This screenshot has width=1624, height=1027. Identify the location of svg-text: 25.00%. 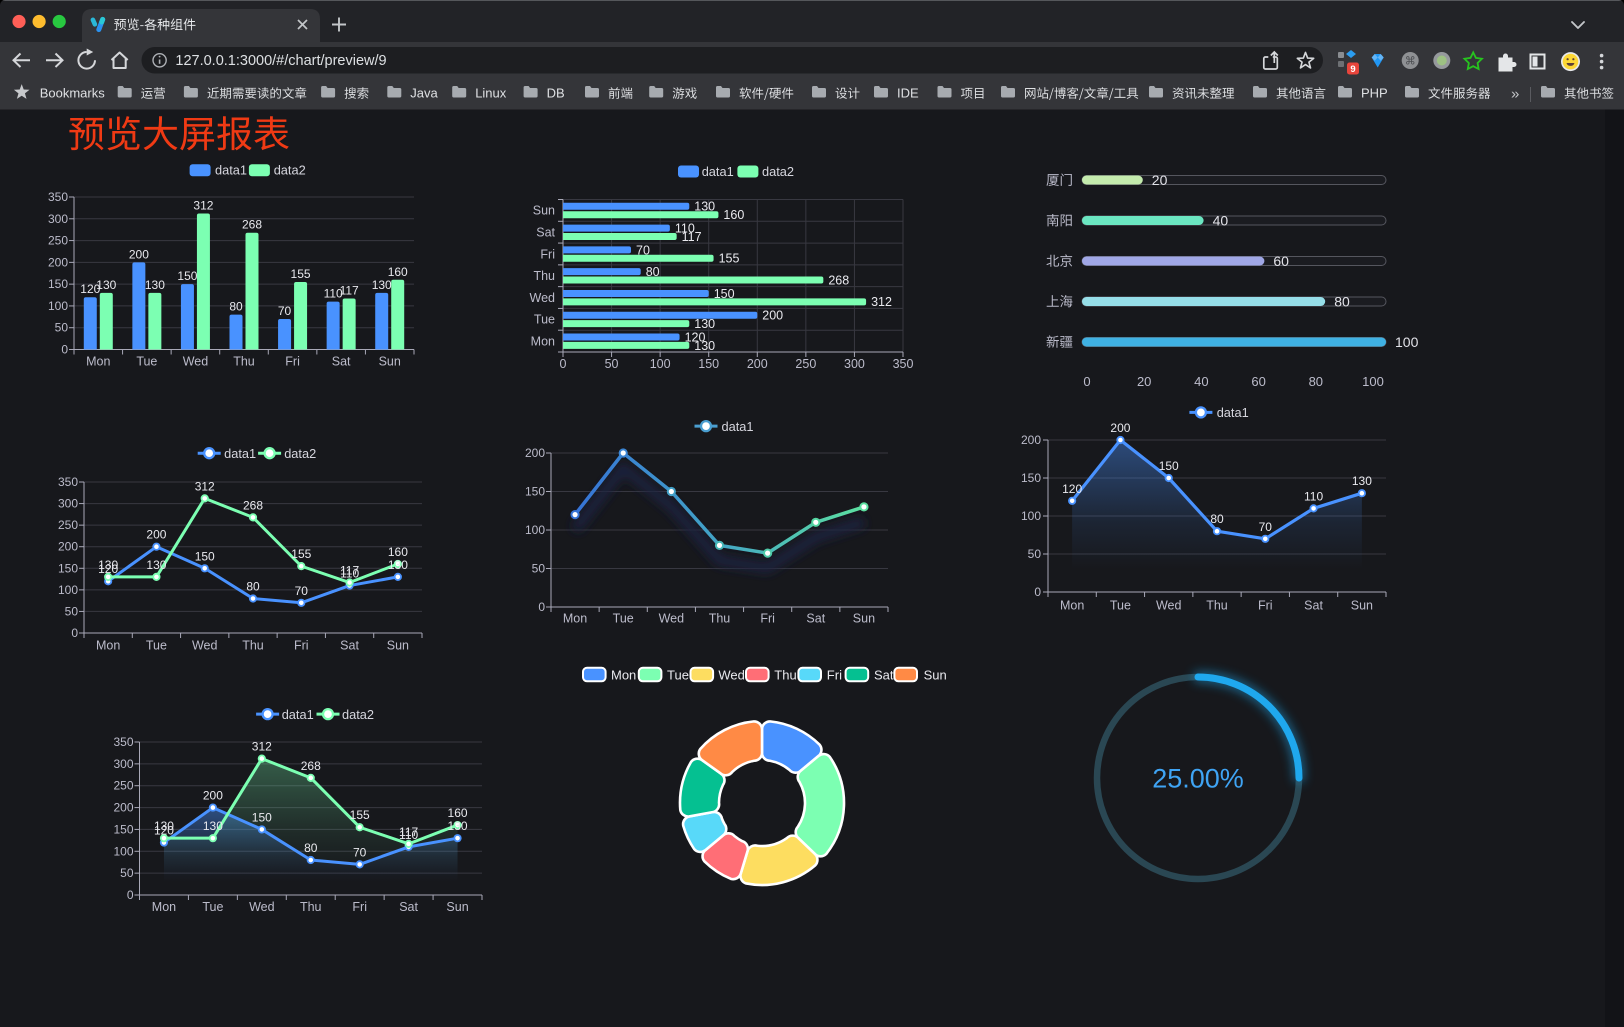
(1198, 779).